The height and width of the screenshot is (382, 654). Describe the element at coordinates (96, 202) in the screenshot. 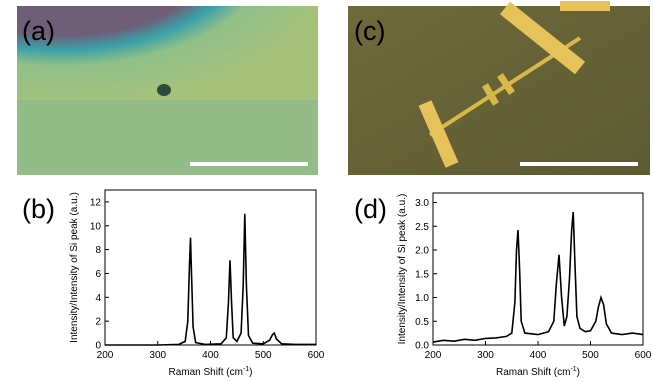

I see `y-tick-label: 12` at that location.